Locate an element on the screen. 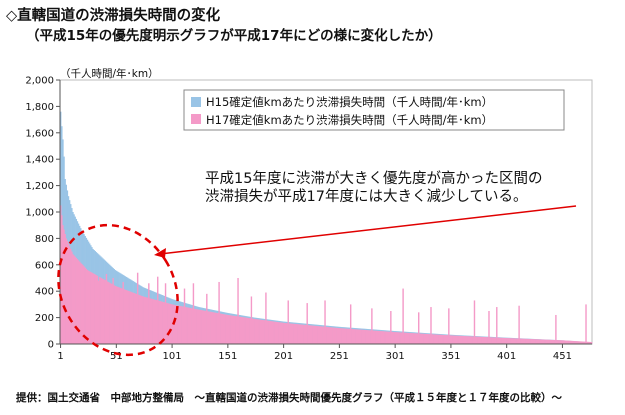 The width and height of the screenshot is (625, 415). y-tick-label: 800 is located at coordinates (44, 239).